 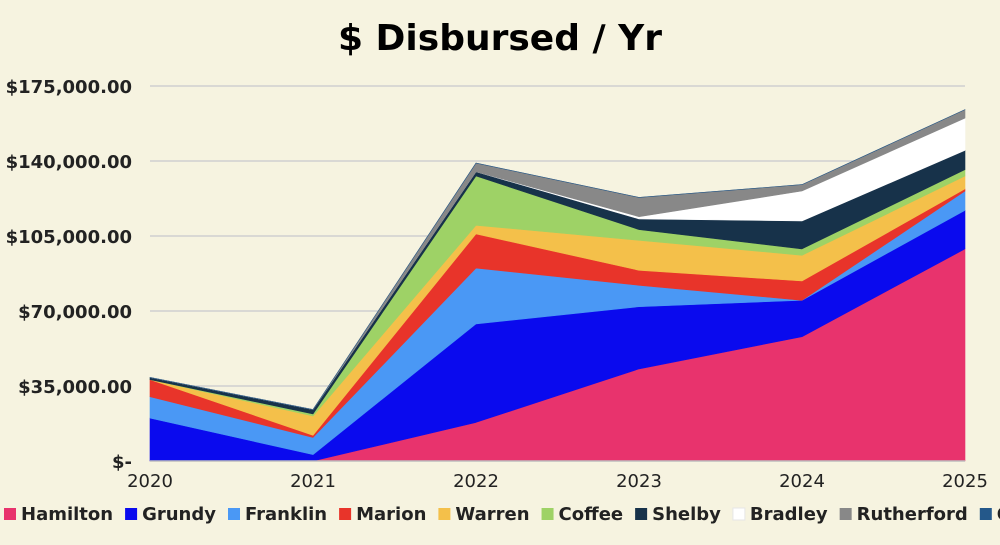 I want to click on y-tick-label: $35,000.00, so click(x=75, y=387).